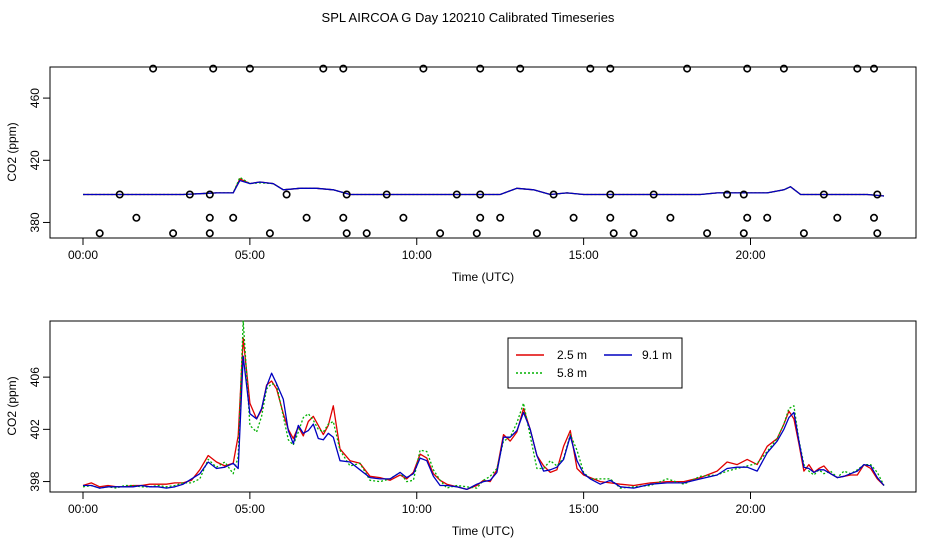 The width and height of the screenshot is (936, 540). I want to click on legend-label-2-5m: 2.5 m, so click(572, 355).